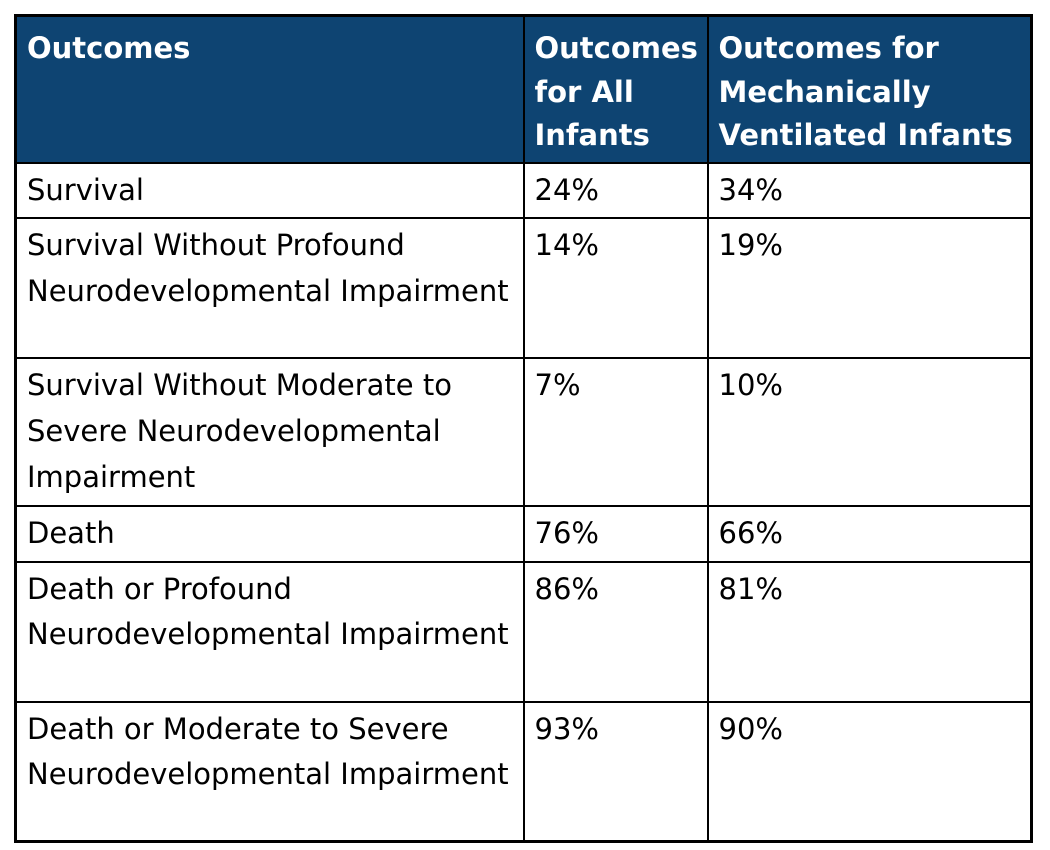 This screenshot has height=850, width=1050. Describe the element at coordinates (269, 89) in the screenshot. I see `column-header-outcomes: Outcomes` at that location.